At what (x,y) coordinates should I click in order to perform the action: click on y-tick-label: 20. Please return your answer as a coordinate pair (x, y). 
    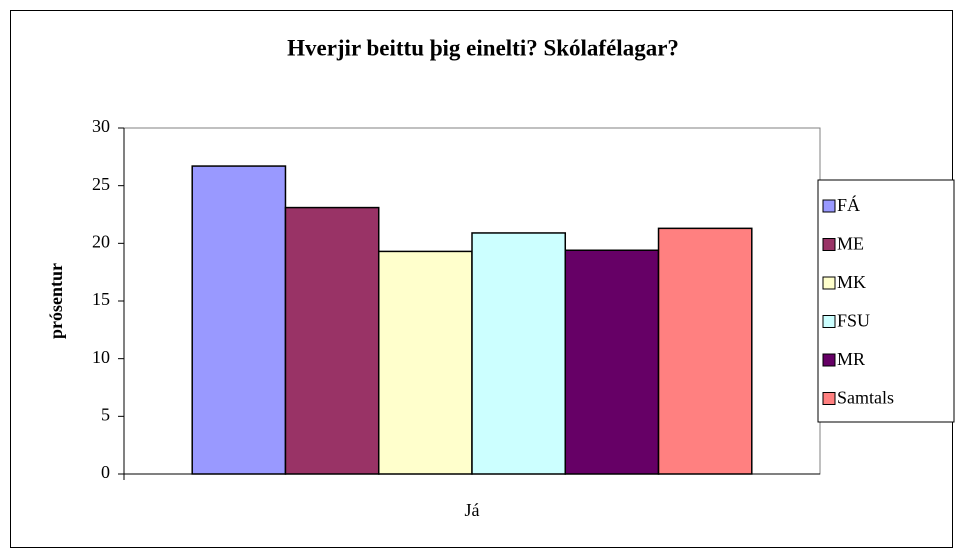
    Looking at the image, I should click on (101, 241).